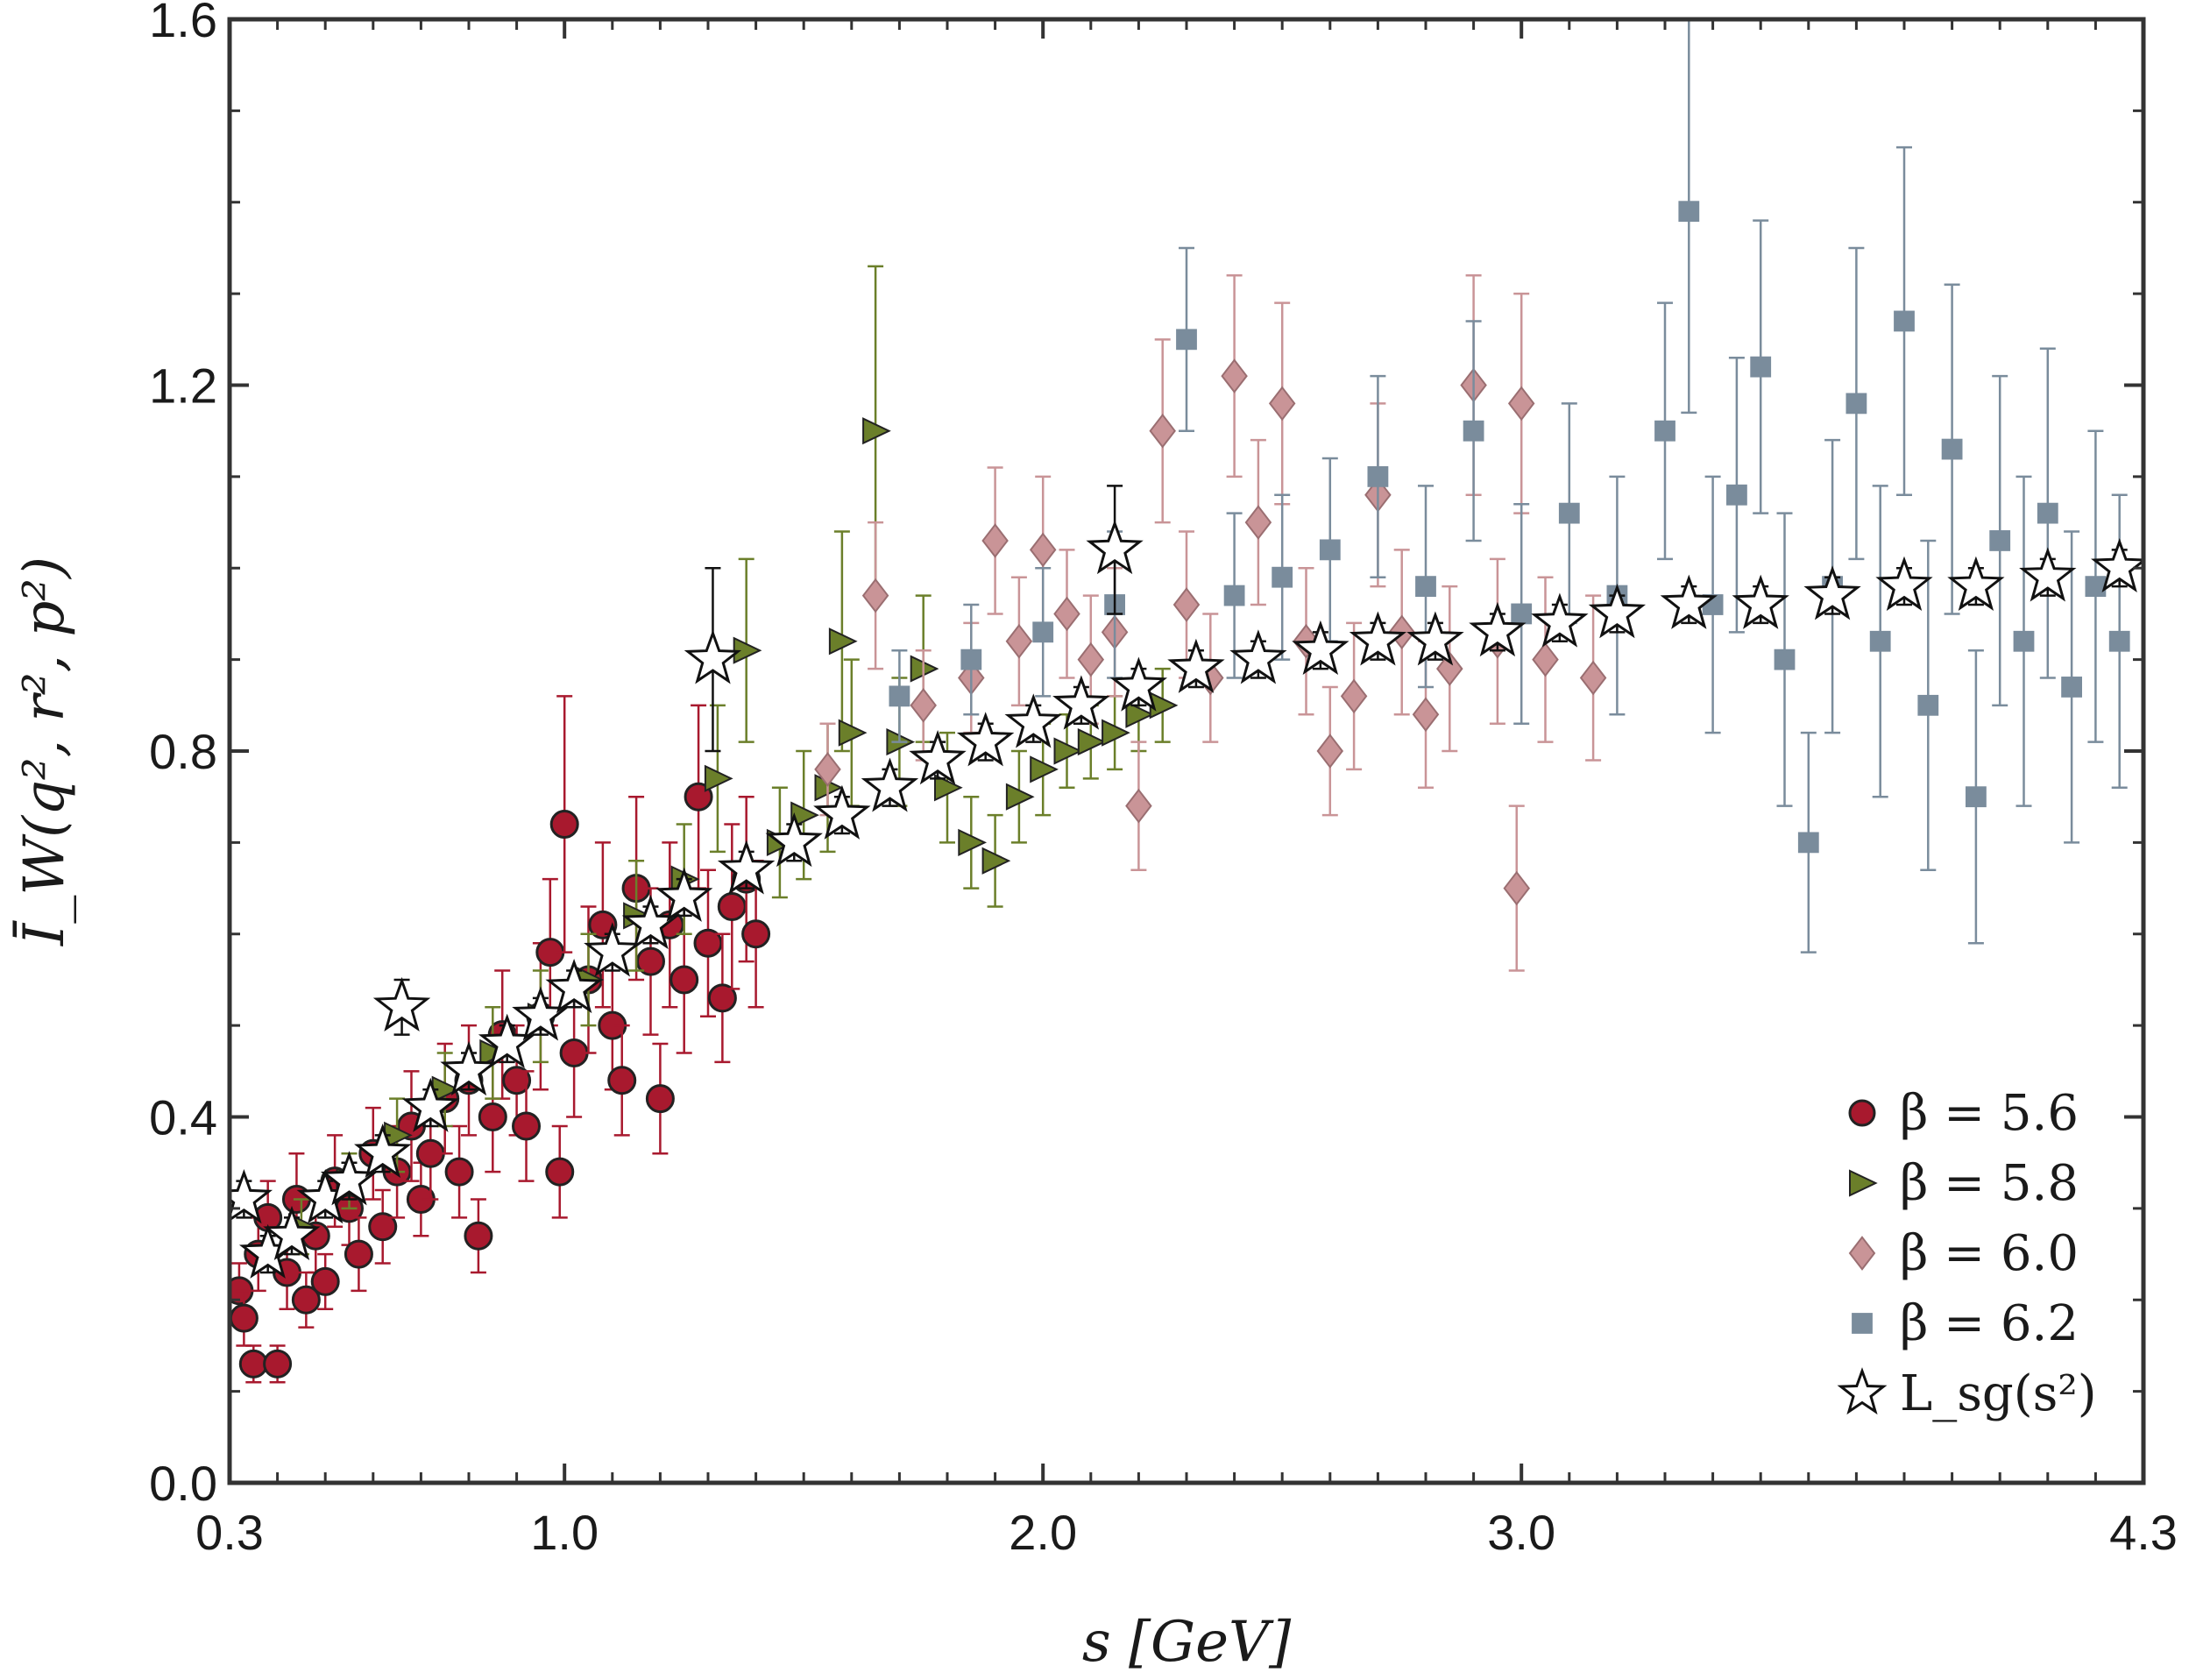 The image size is (2189, 1680). I want to click on legend: β = 5.6 β = 5.8 β = 6.0 β = 6.2 L_sg(s²), so click(1967, 1253).